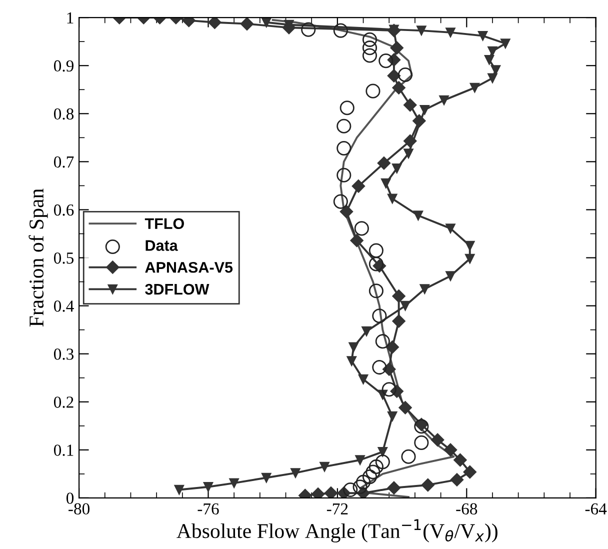 This screenshot has width=608, height=549. Describe the element at coordinates (64, 210) in the screenshot. I see `y-tick-label: 0.6` at that location.